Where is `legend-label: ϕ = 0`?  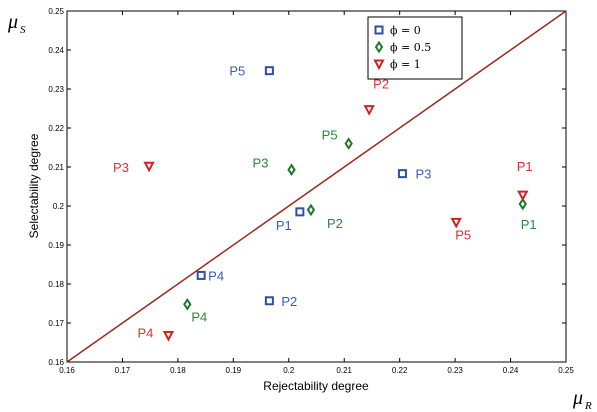 legend-label: ϕ = 0 is located at coordinates (405, 30).